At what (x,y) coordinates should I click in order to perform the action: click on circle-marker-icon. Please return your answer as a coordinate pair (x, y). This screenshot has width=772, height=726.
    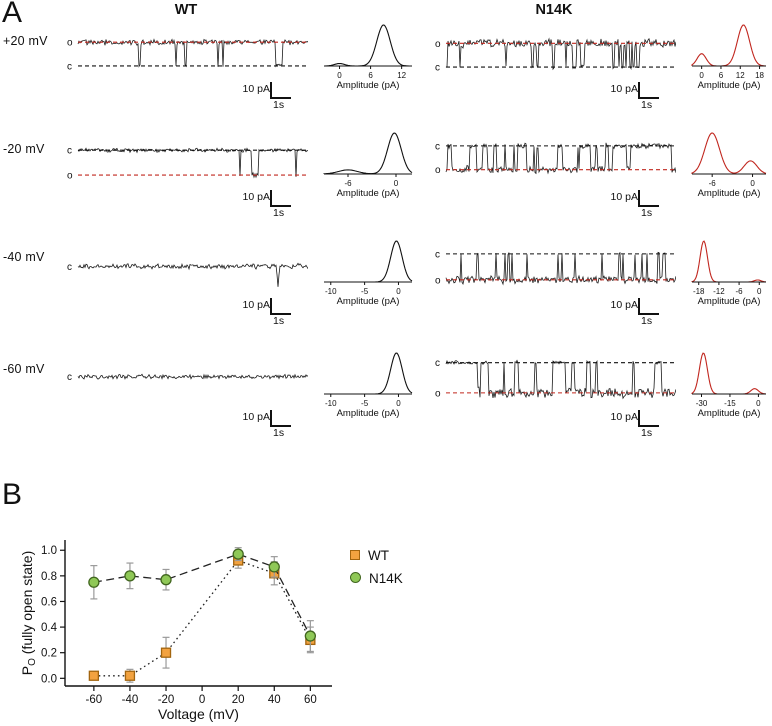
    Looking at the image, I should click on (355, 578).